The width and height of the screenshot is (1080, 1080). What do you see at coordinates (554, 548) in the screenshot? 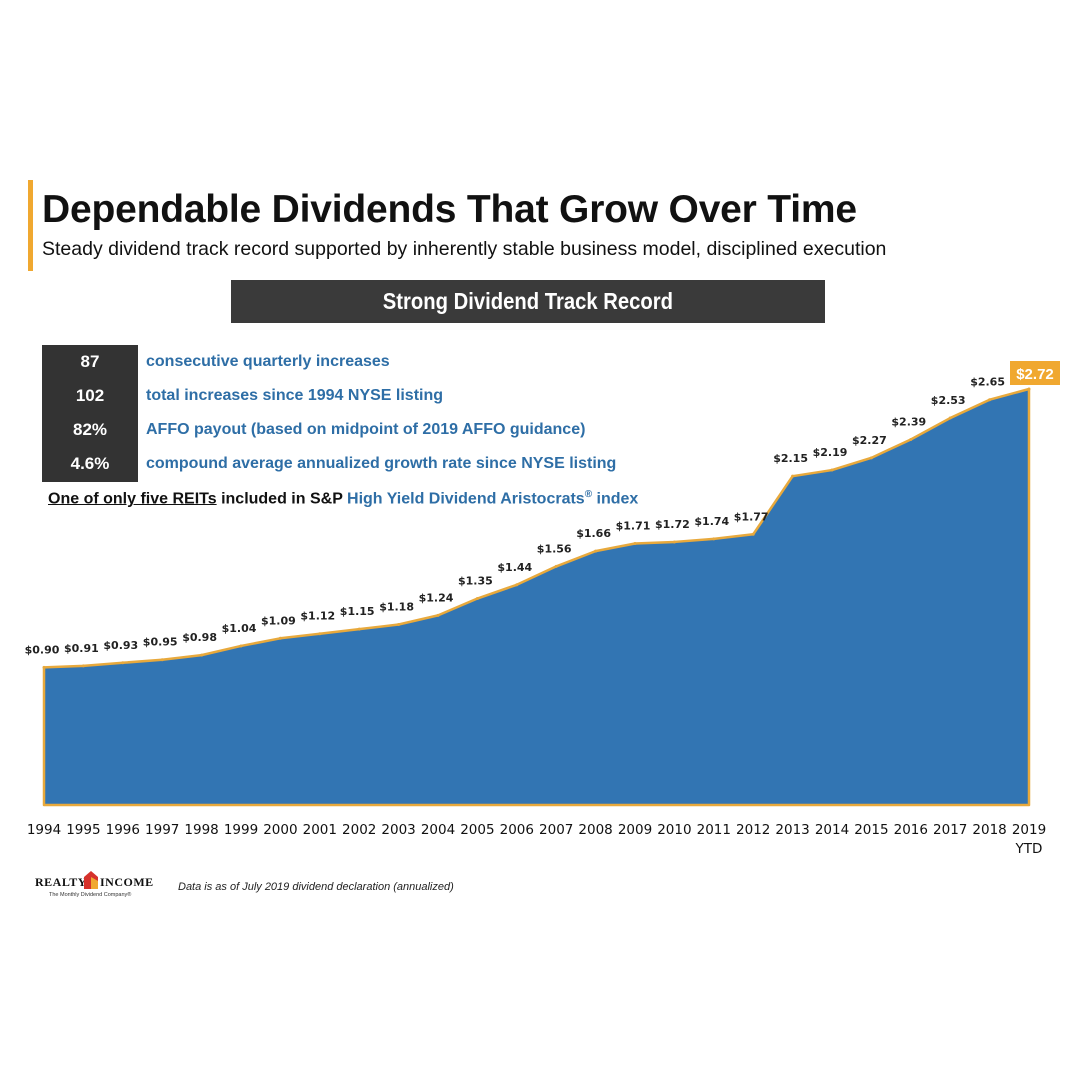
I see `data-label: $1.56` at bounding box center [554, 548].